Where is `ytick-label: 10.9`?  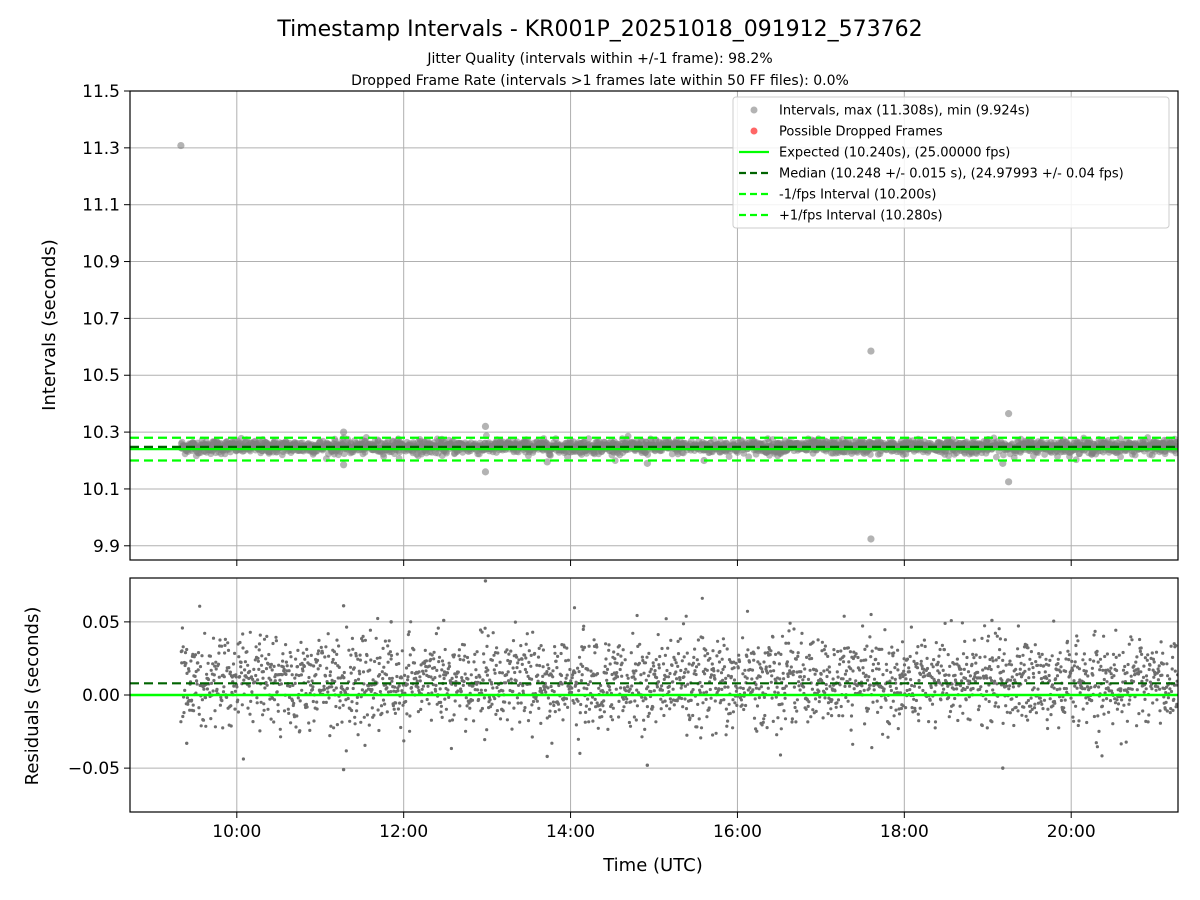 ytick-label: 10.9 is located at coordinates (101, 263).